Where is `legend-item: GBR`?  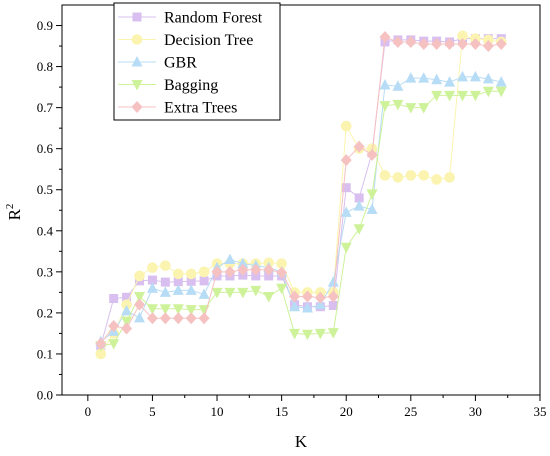 legend-item: GBR is located at coordinates (157, 63).